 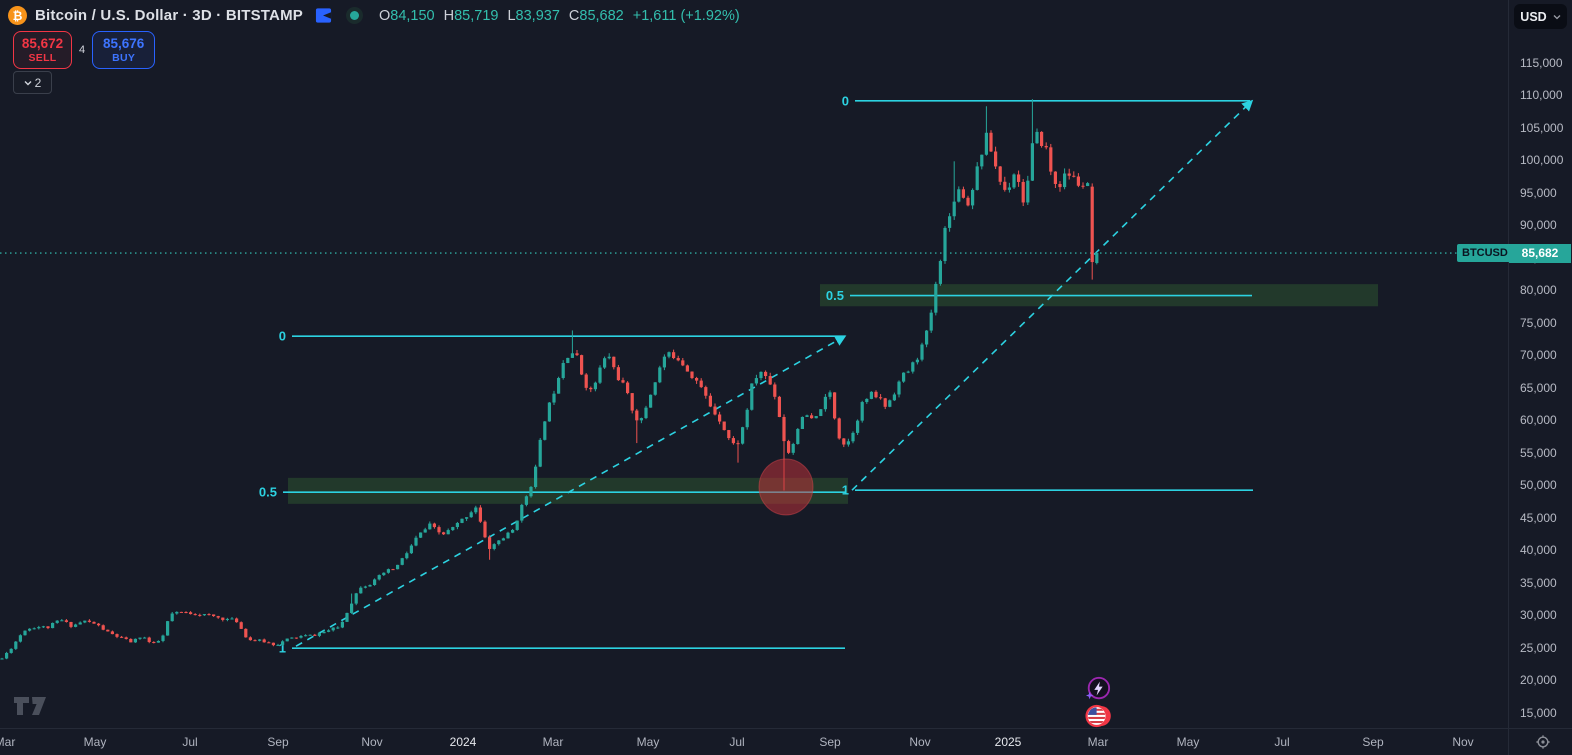 I want to click on price-tick: 15,000, so click(x=1538, y=712).